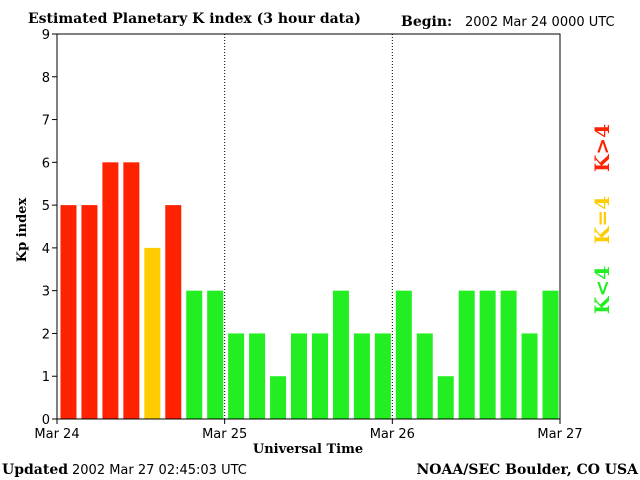 The image size is (640, 480). Describe the element at coordinates (224, 434) in the screenshot. I see `x-tick-label: Mar 25` at that location.